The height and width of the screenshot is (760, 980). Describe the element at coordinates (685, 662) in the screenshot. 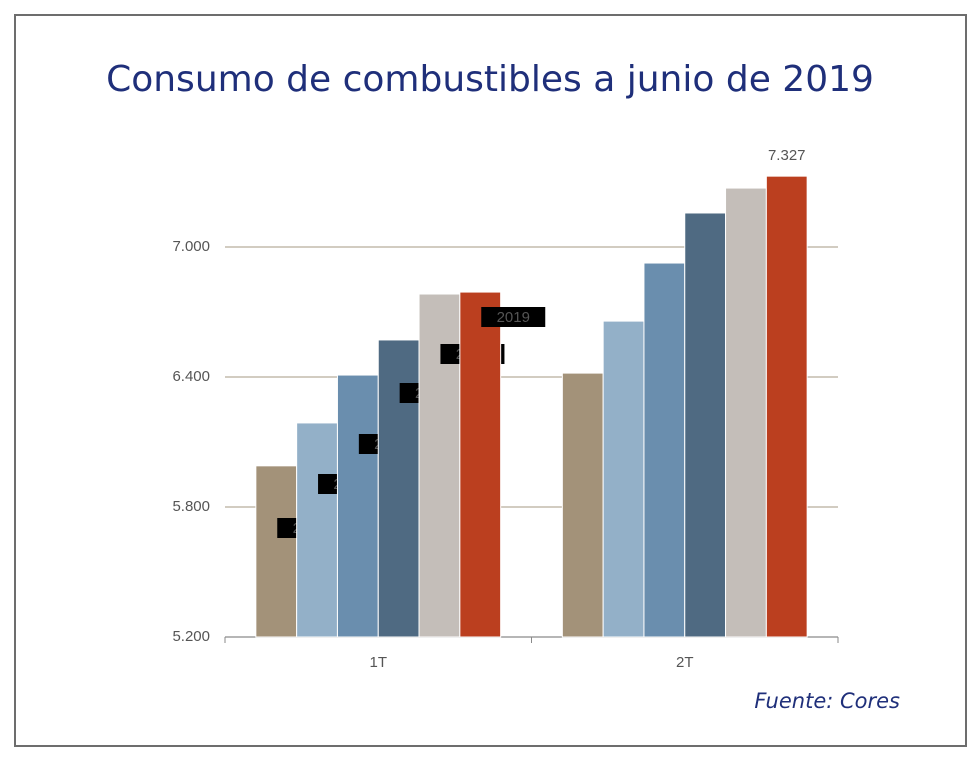

I see `x-tick-label: 2T` at that location.